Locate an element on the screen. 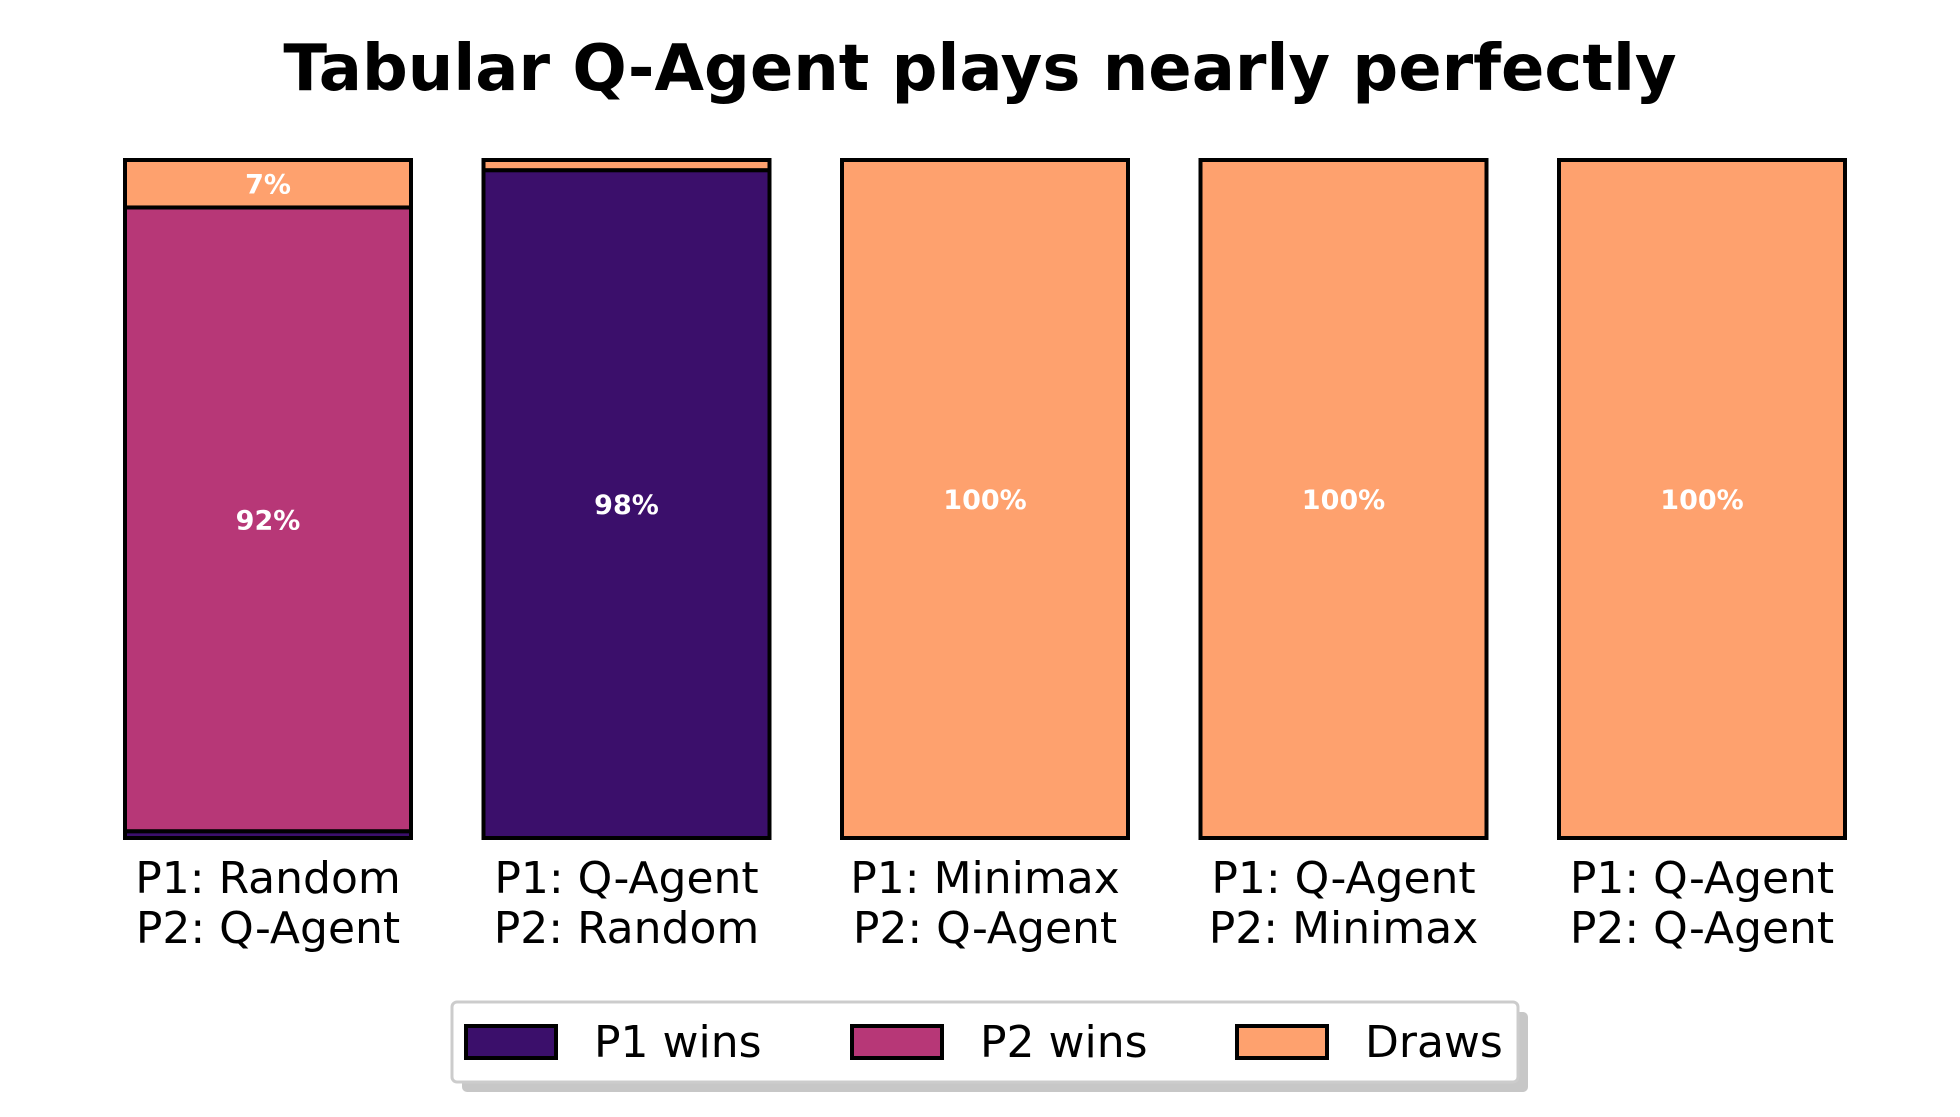 Image resolution: width=1960 pixels, height=1117 pixels. data-label-2-1: 98% is located at coordinates (626, 505).